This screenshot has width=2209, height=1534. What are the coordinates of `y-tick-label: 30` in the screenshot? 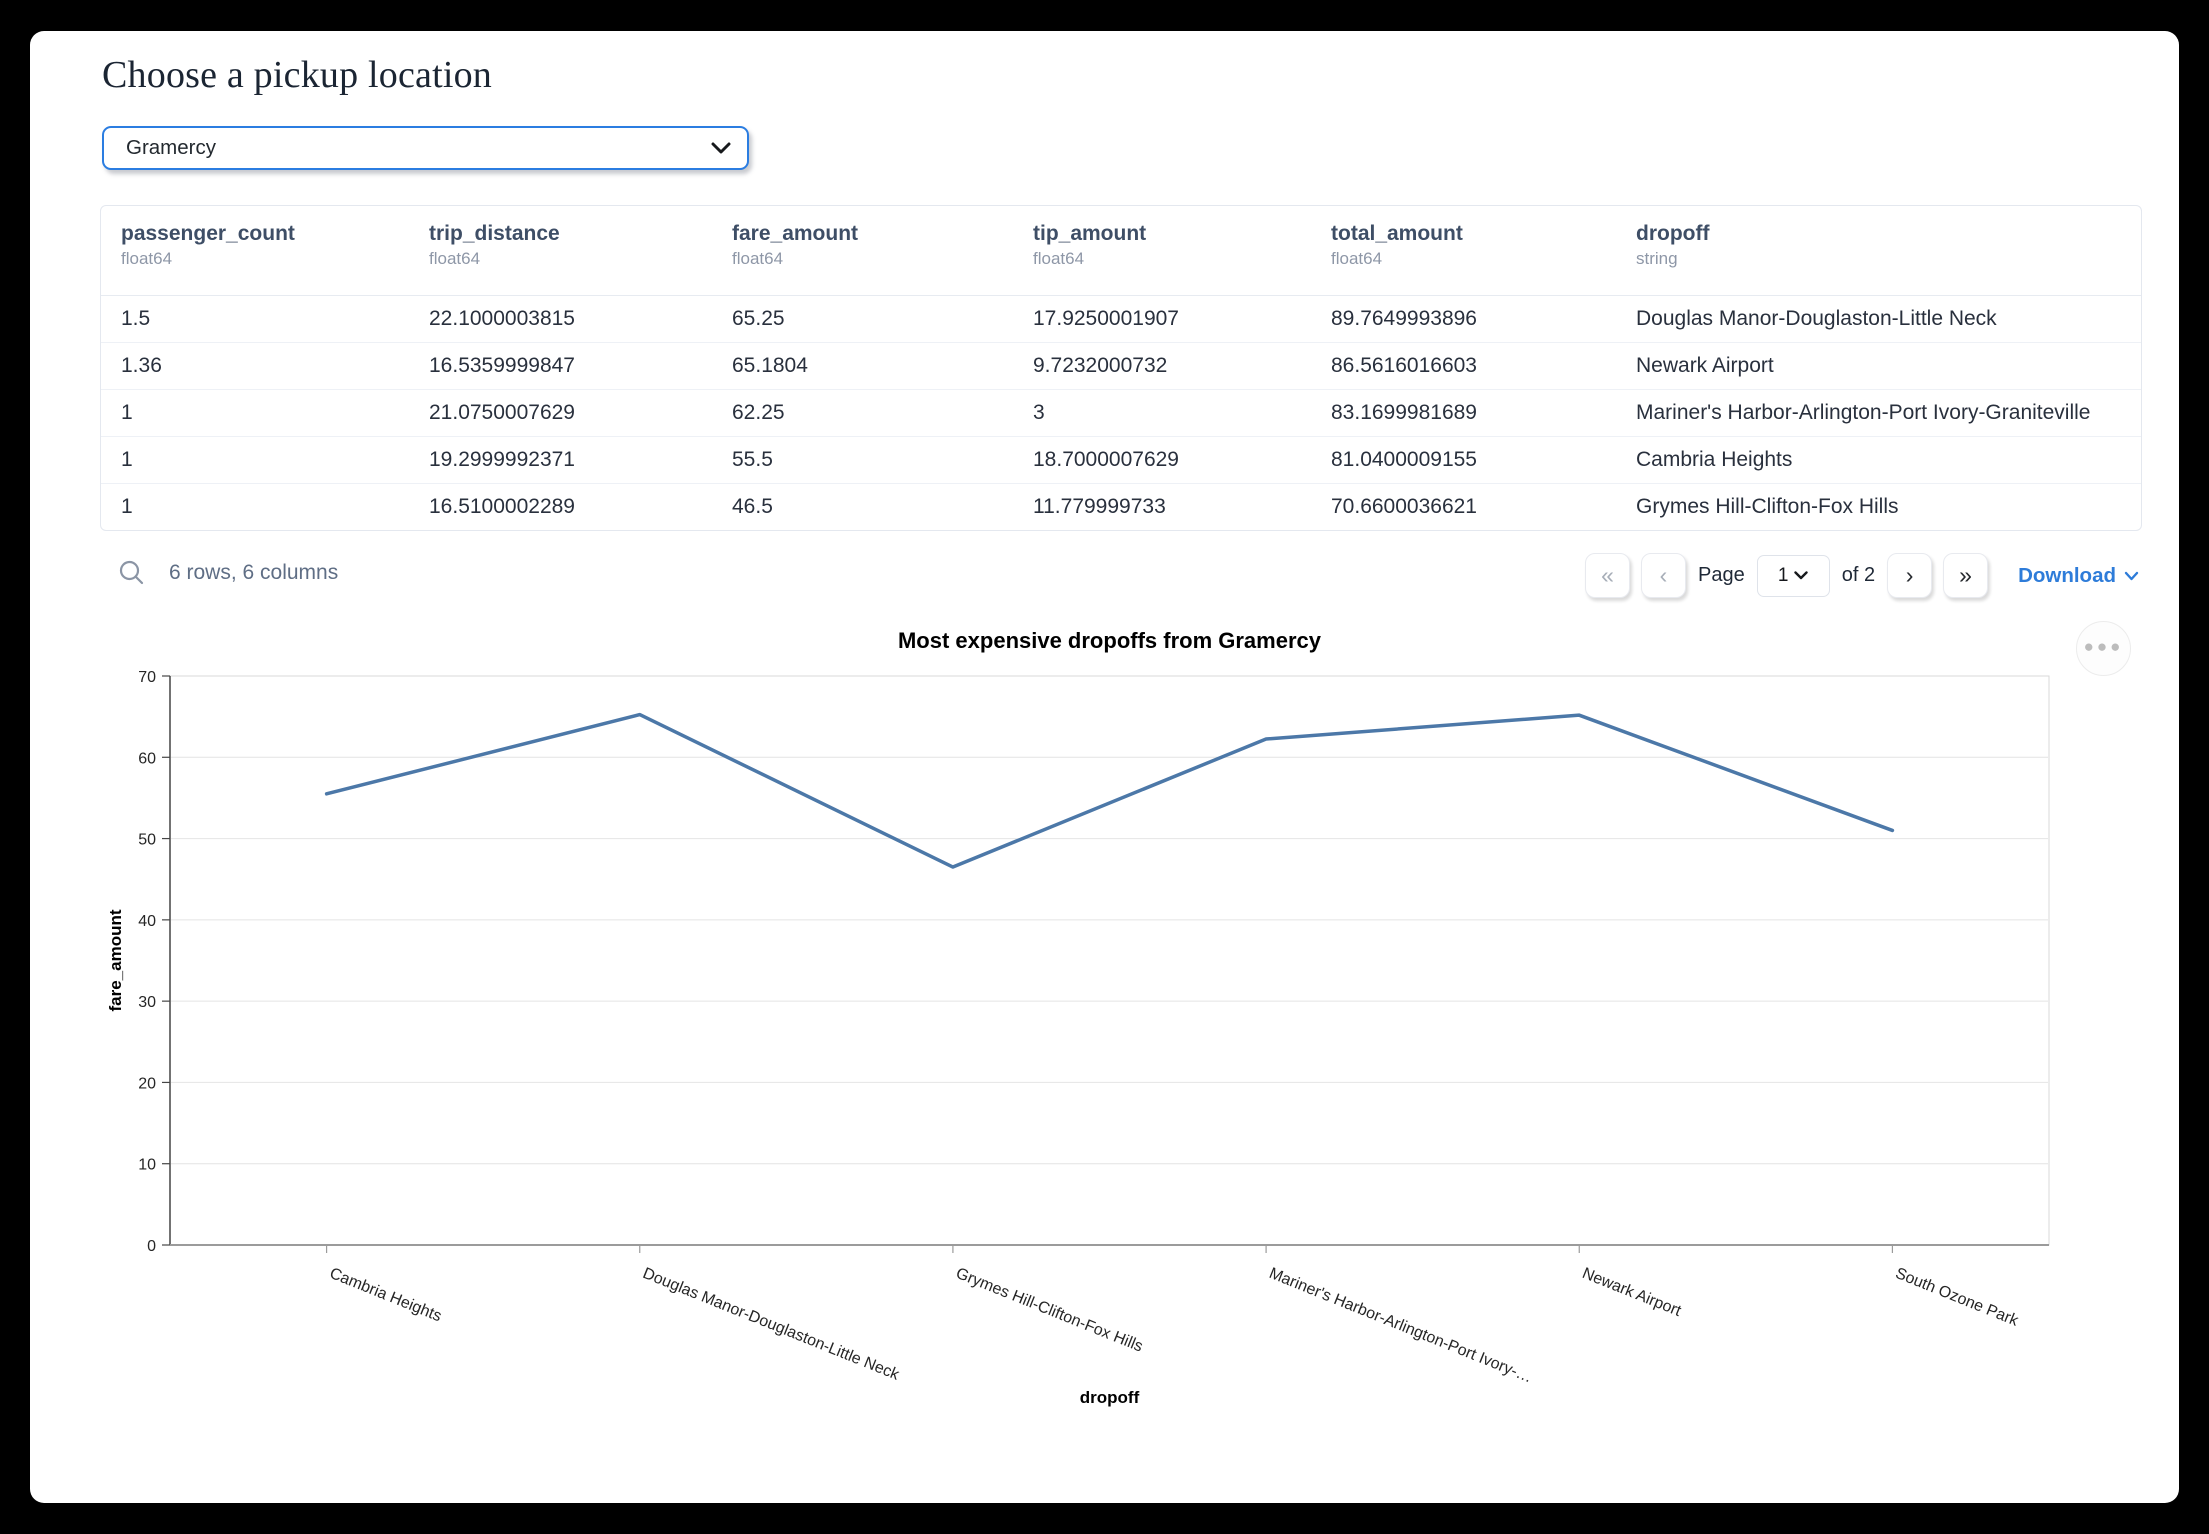 It's located at (147, 1002).